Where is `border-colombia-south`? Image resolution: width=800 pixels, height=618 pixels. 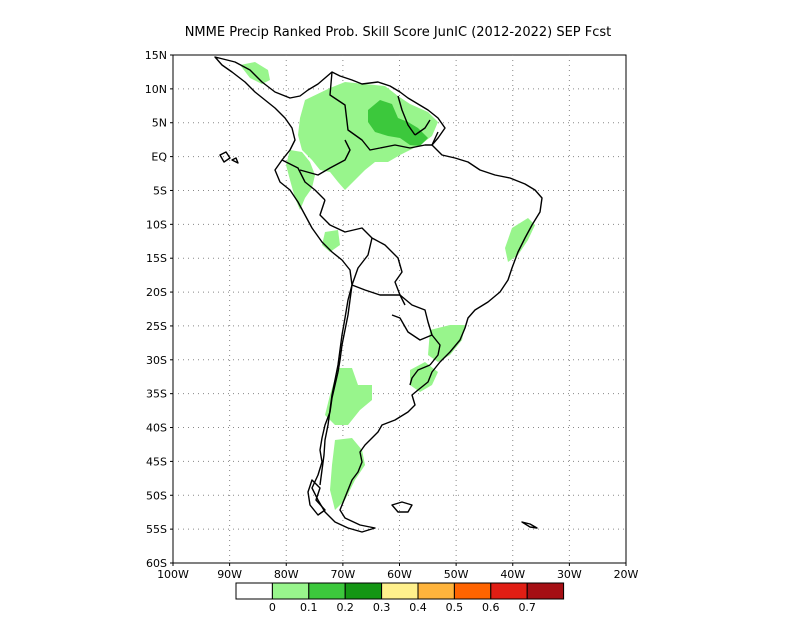 border-colombia-south is located at coordinates (325, 157).